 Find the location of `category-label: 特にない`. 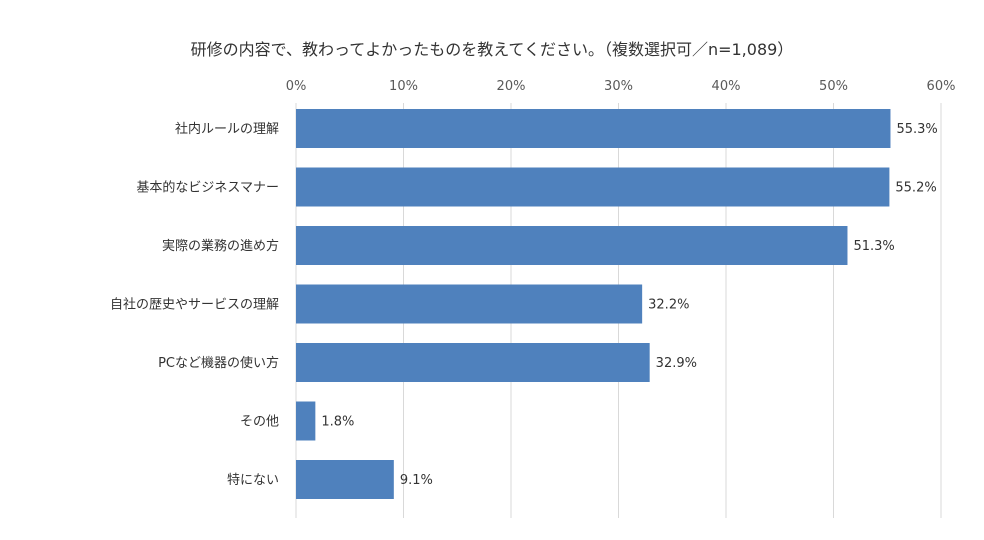

category-label: 特にない is located at coordinates (253, 480).